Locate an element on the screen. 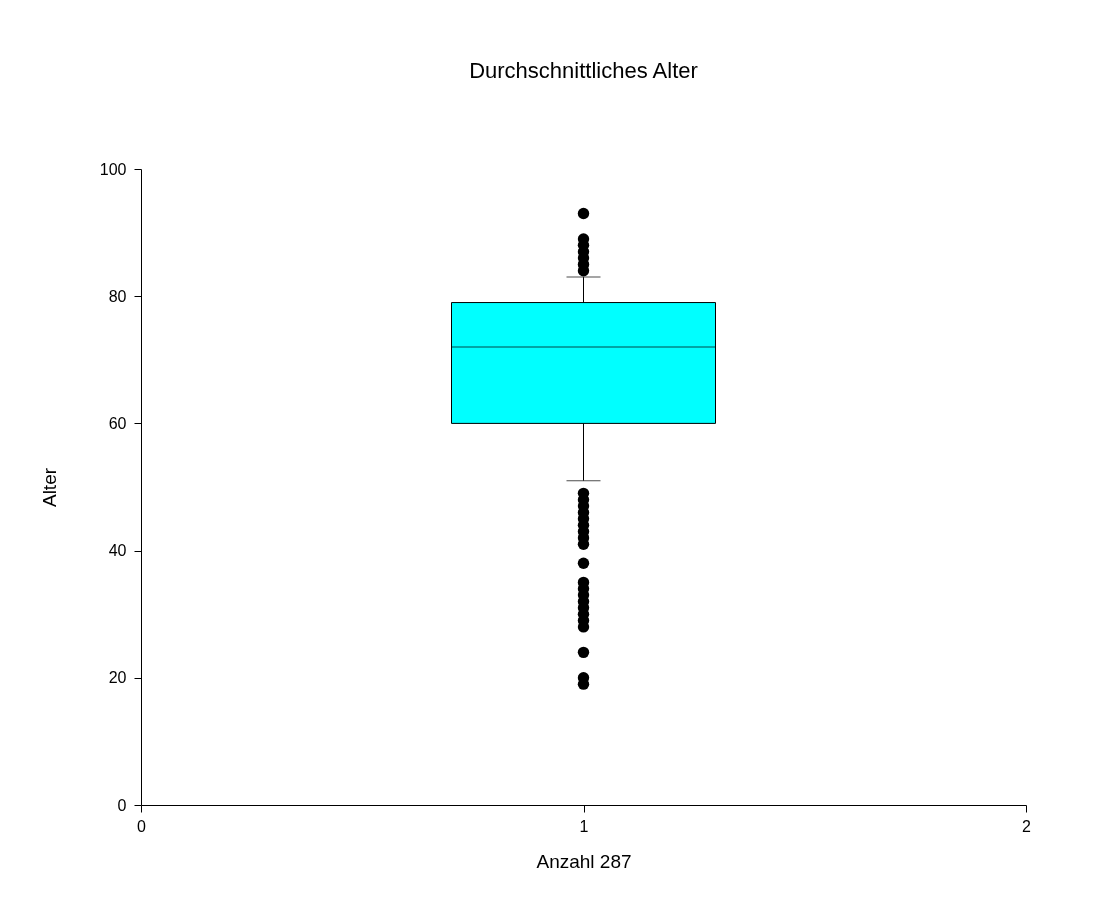 The width and height of the screenshot is (1100, 922). y-tick-label: 20 is located at coordinates (117, 678).